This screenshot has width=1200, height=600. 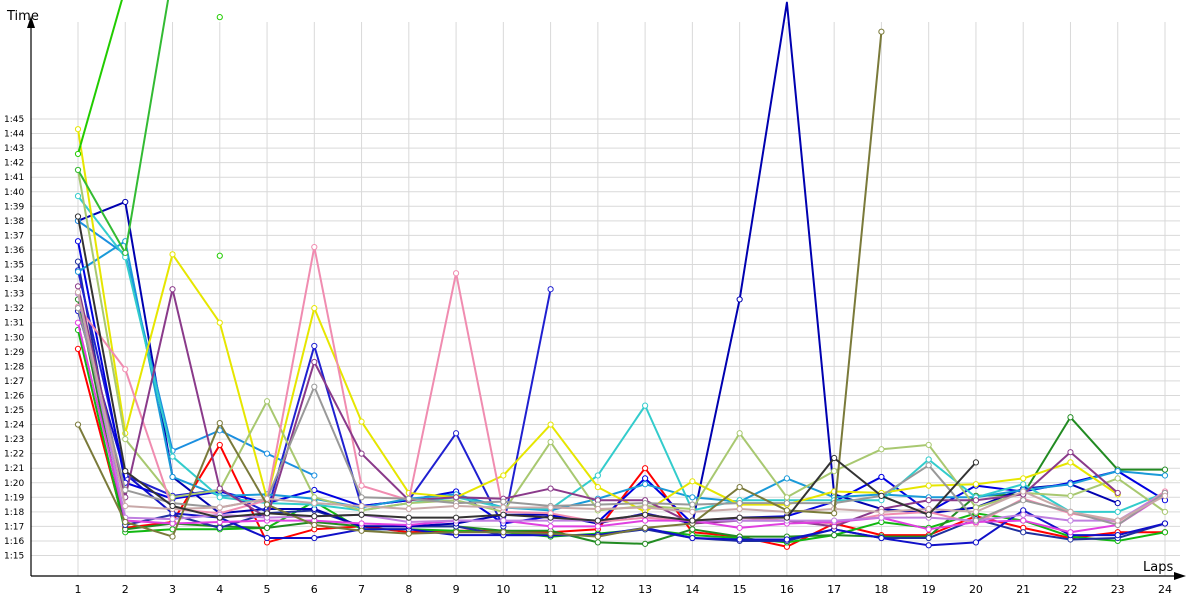 What do you see at coordinates (361, 589) in the screenshot?
I see `x-tick-label: 7` at bounding box center [361, 589].